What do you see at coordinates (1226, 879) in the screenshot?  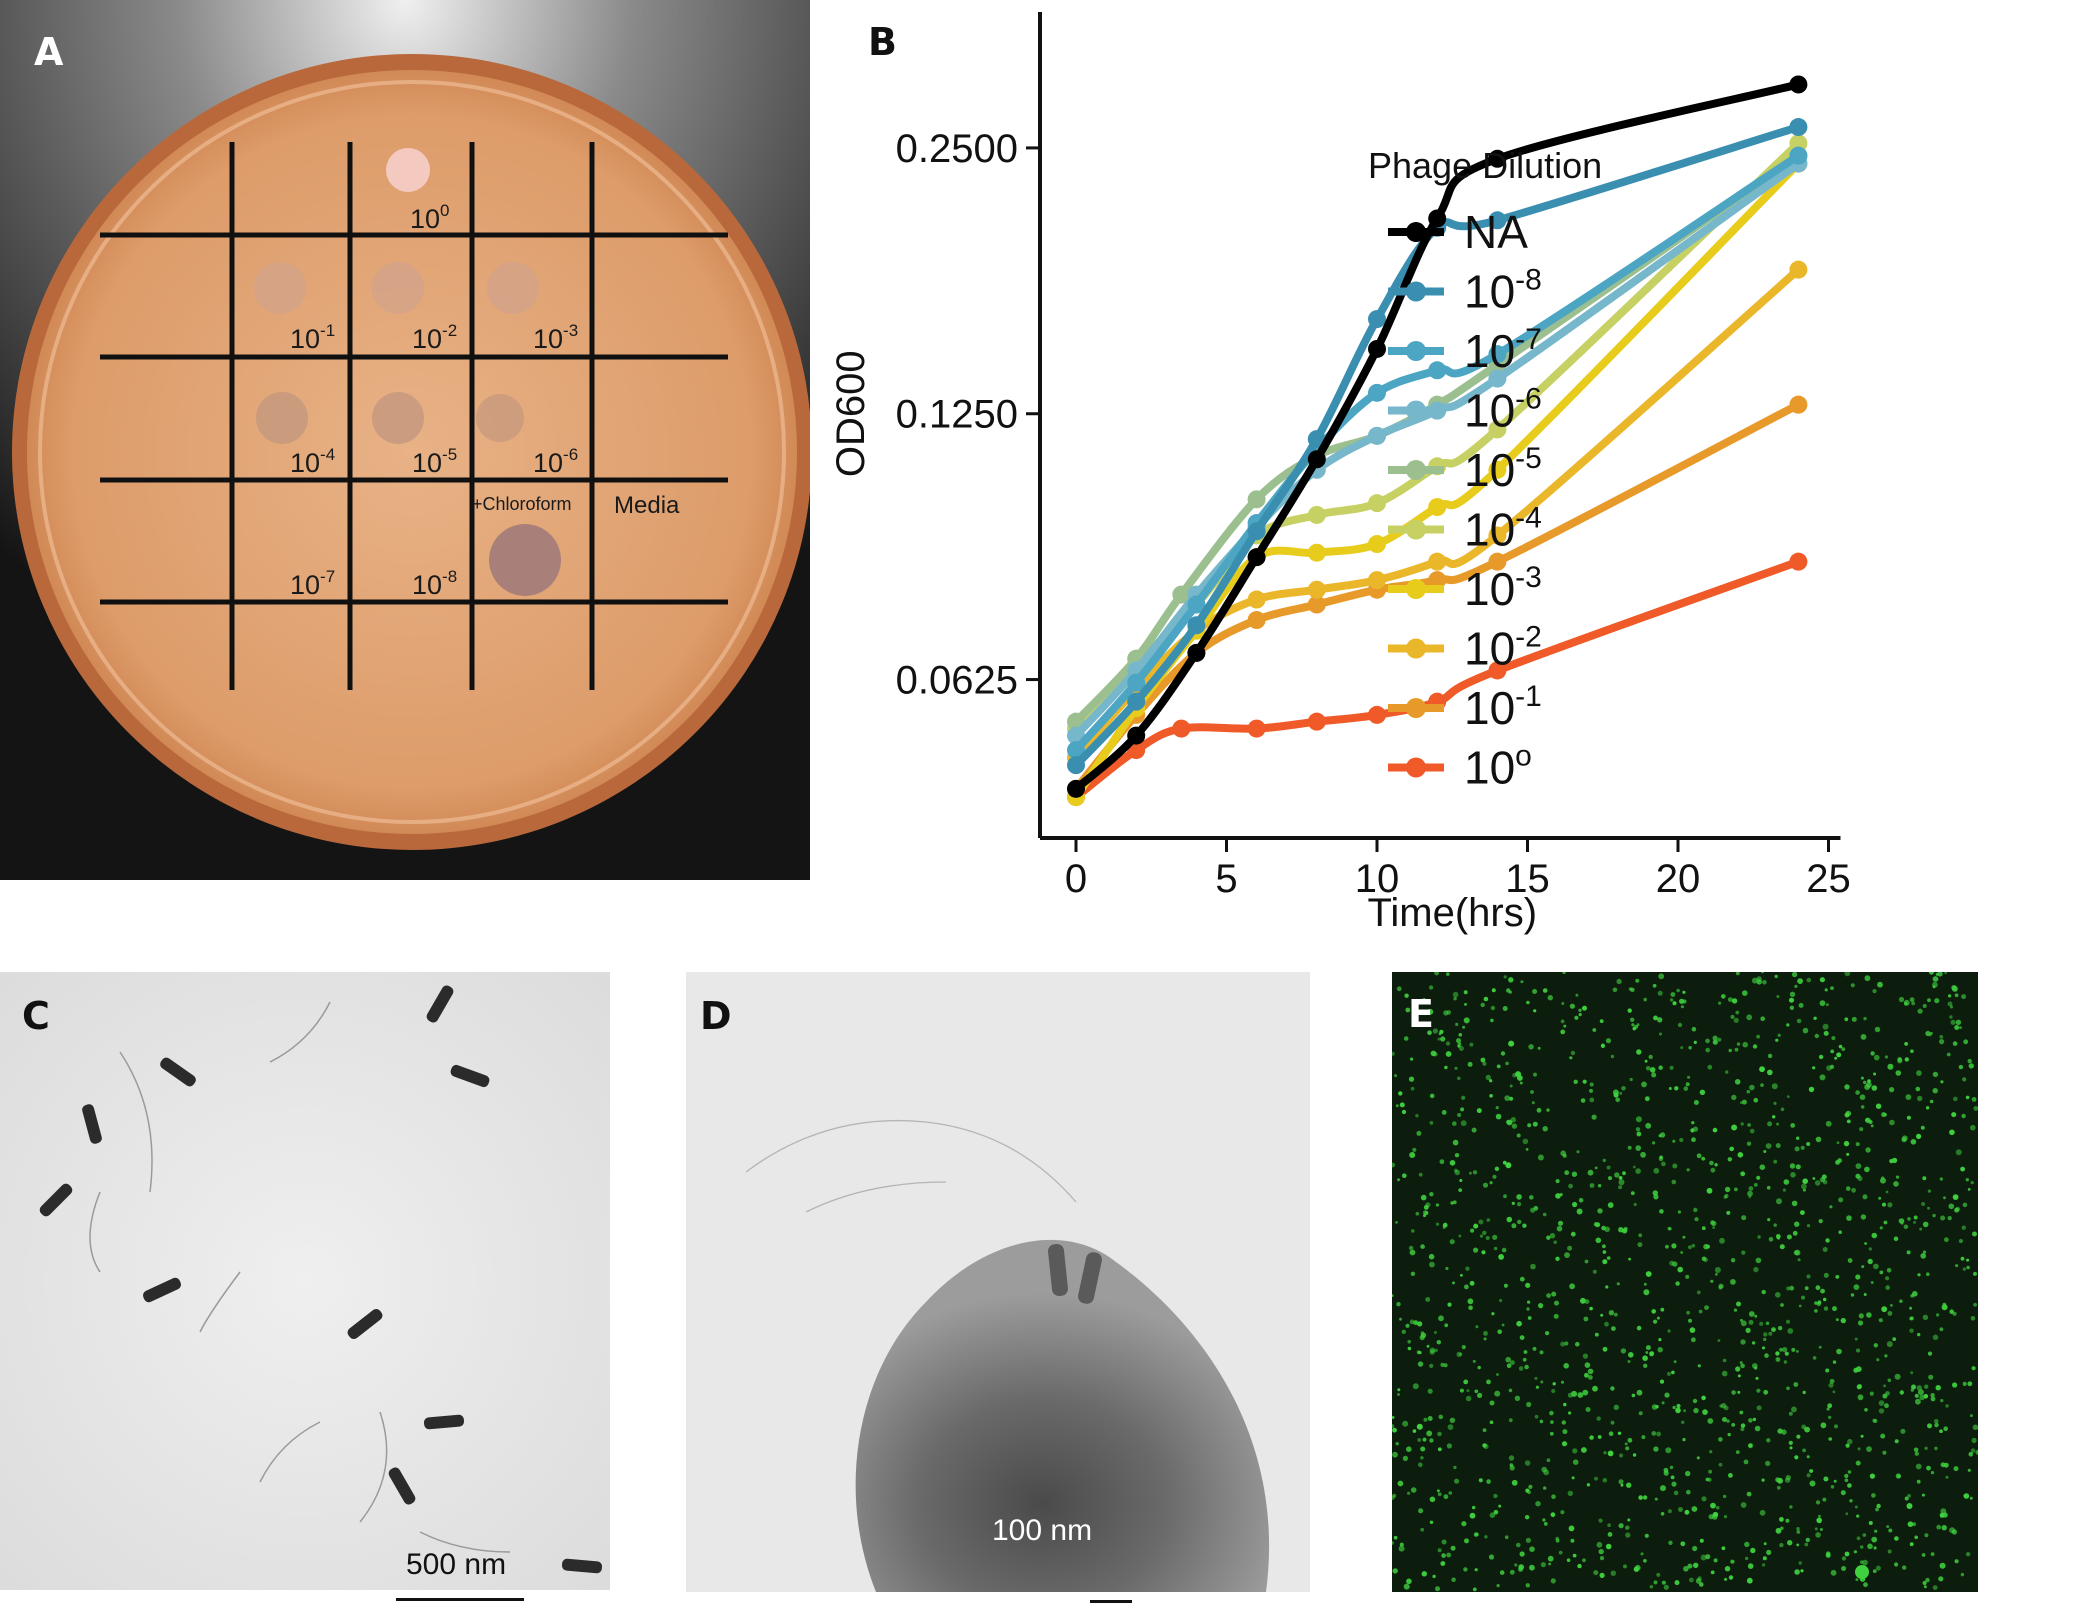 I see `x-tick-label: 5` at bounding box center [1226, 879].